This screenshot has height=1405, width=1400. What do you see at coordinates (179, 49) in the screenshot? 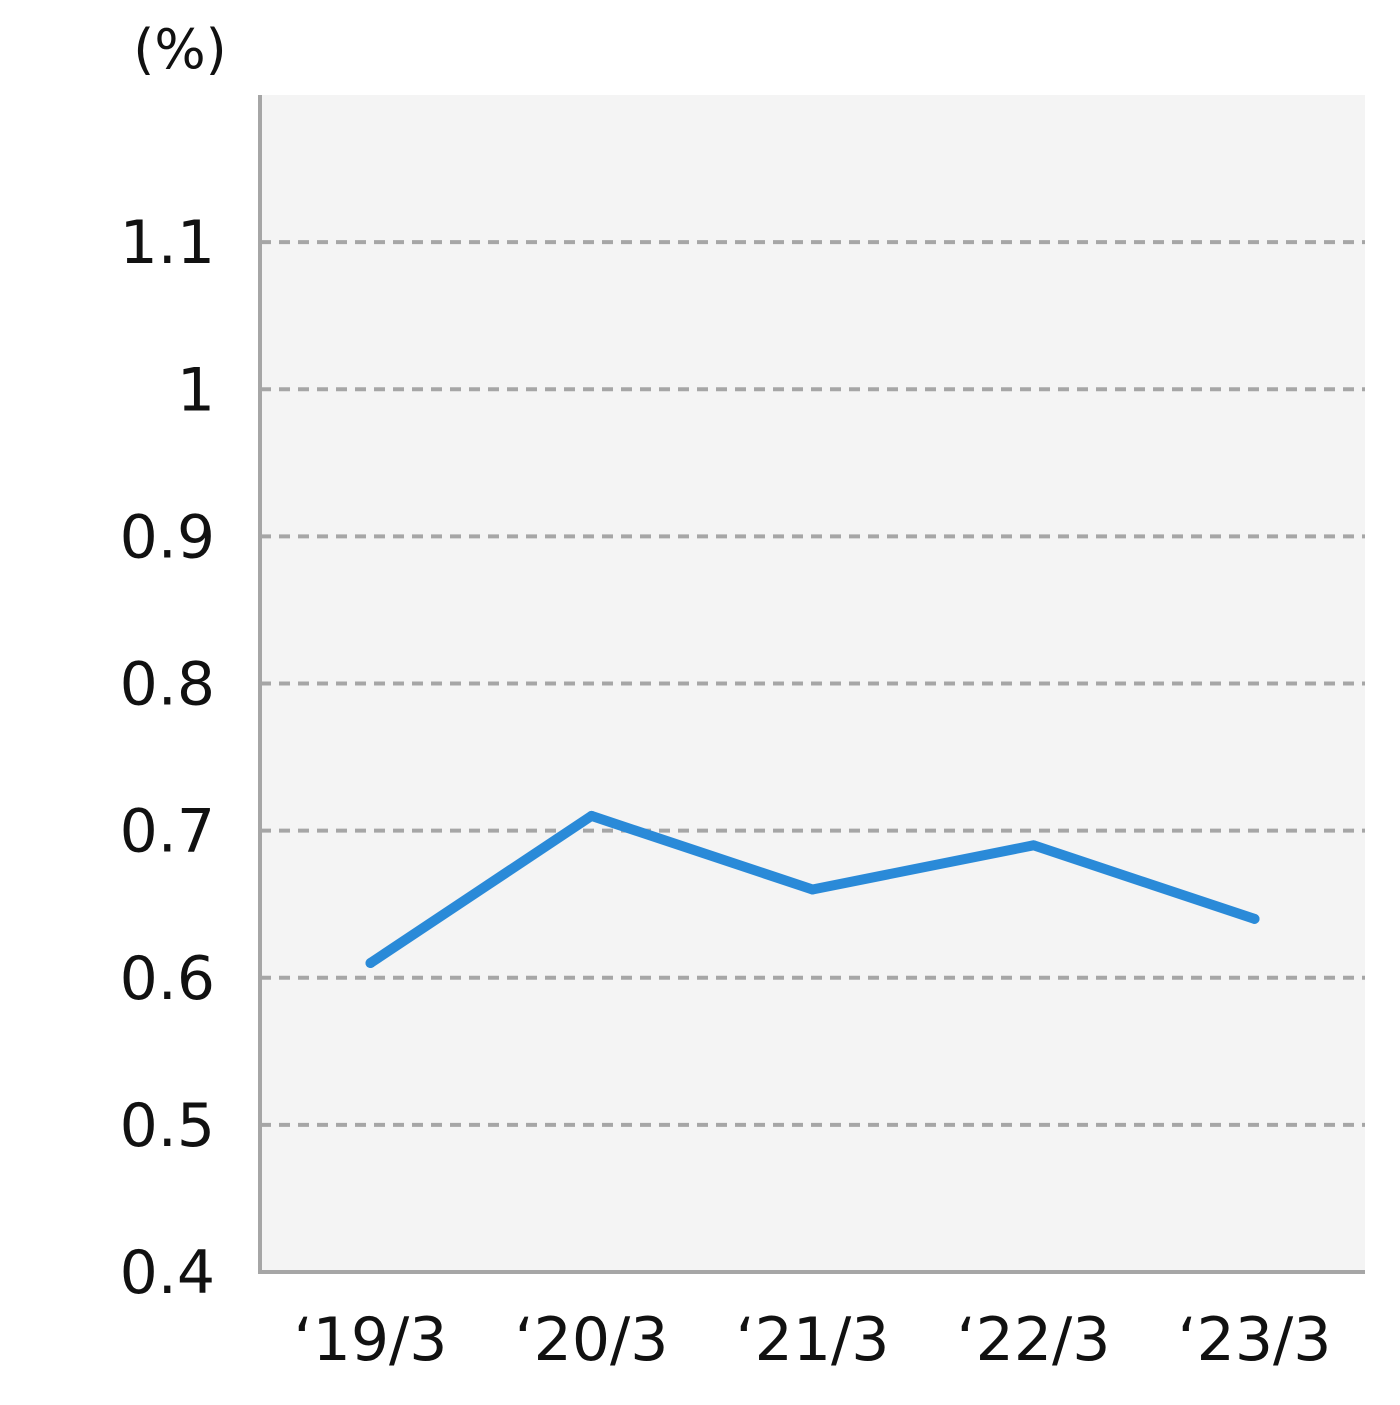
I see `y-axis-unit-label: (%)` at bounding box center [179, 49].